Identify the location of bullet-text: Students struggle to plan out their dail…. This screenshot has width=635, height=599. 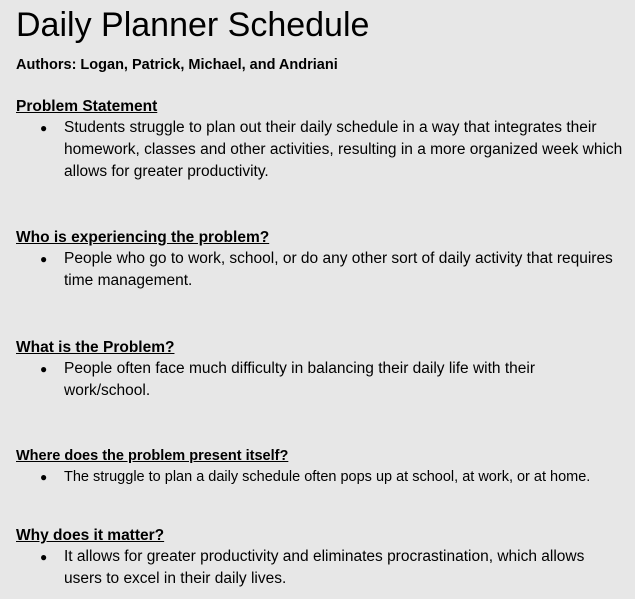
(343, 149).